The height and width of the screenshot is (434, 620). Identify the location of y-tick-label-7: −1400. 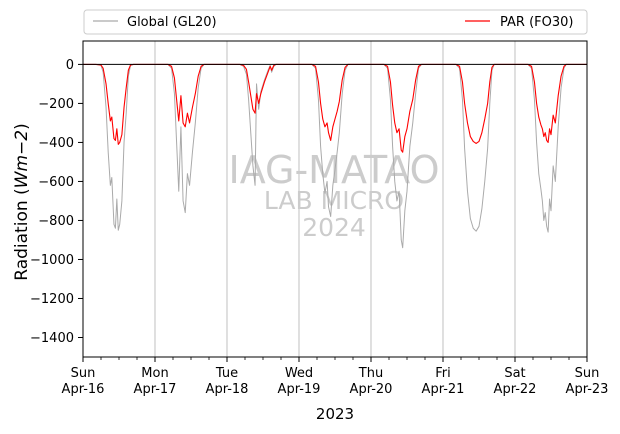
(52, 338).